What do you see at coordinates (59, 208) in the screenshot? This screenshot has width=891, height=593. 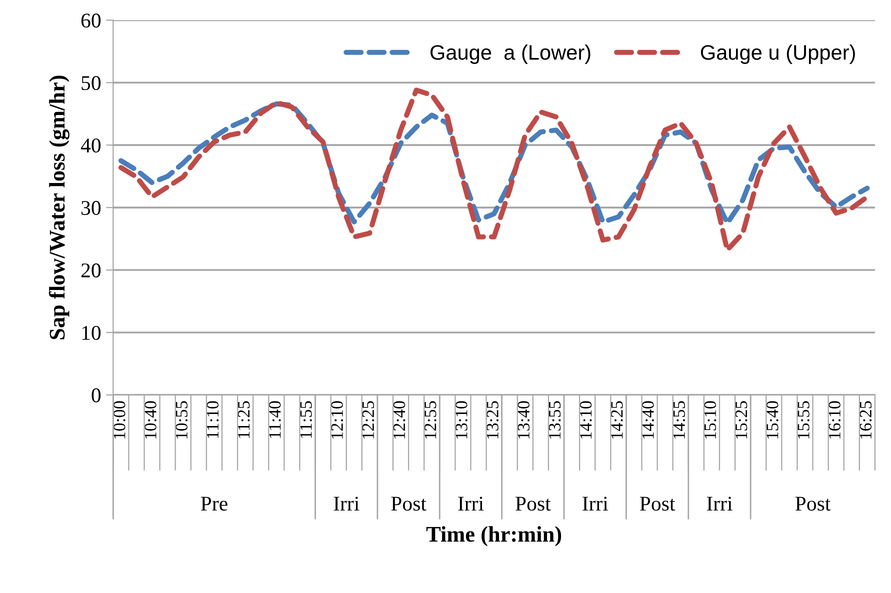 I see `y-axis-title: Sap flow/Water loss (gm/hr)` at bounding box center [59, 208].